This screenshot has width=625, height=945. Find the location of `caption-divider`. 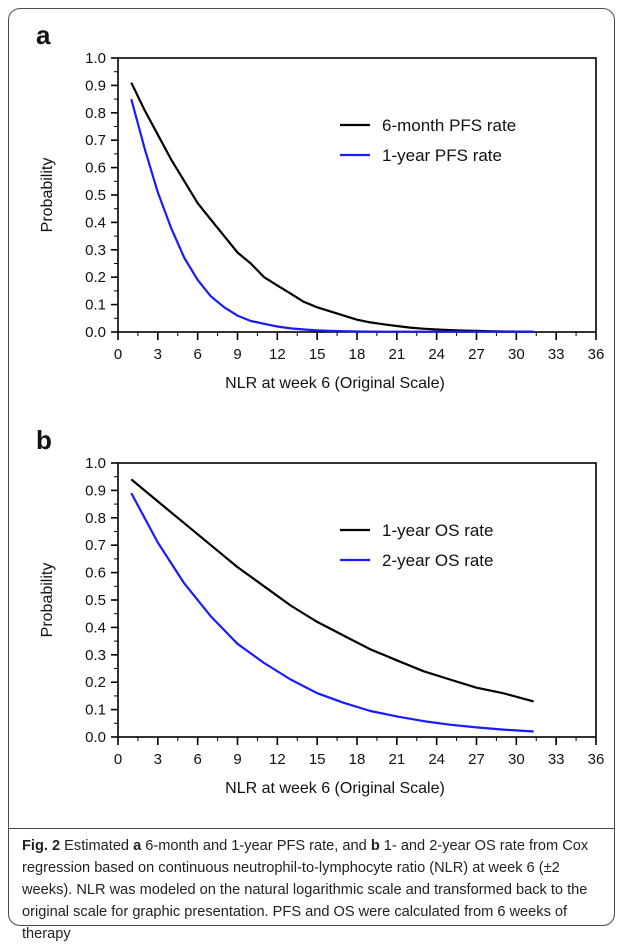

caption-divider is located at coordinates (311, 828).